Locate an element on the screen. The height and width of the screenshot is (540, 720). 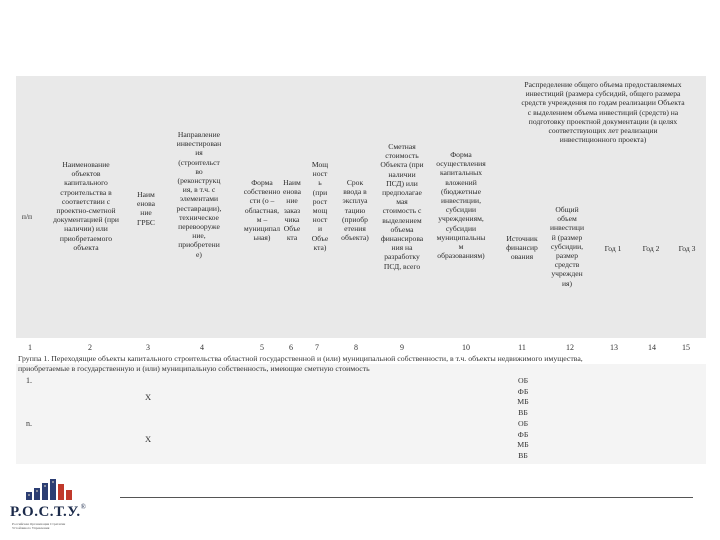
column-number: 15 is located at coordinates (686, 347).